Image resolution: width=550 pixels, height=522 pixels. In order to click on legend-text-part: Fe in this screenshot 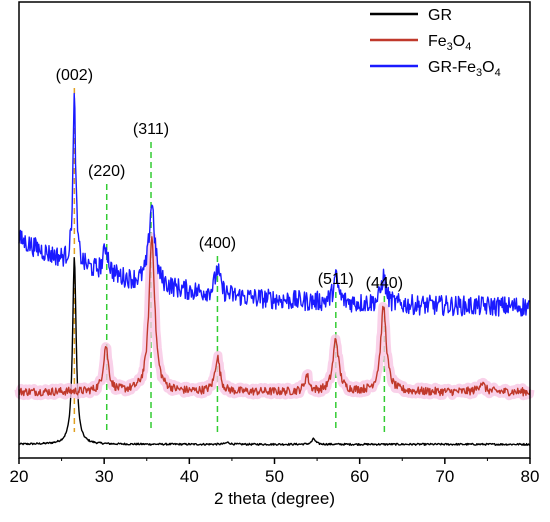, I will do `click(437, 41)`.